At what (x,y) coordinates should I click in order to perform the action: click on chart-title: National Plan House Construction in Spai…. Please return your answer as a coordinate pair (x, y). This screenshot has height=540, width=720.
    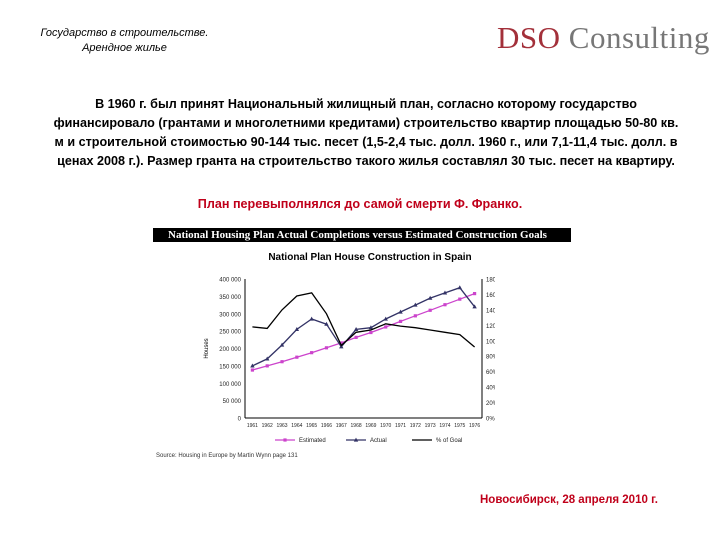
    Looking at the image, I should click on (369, 257).